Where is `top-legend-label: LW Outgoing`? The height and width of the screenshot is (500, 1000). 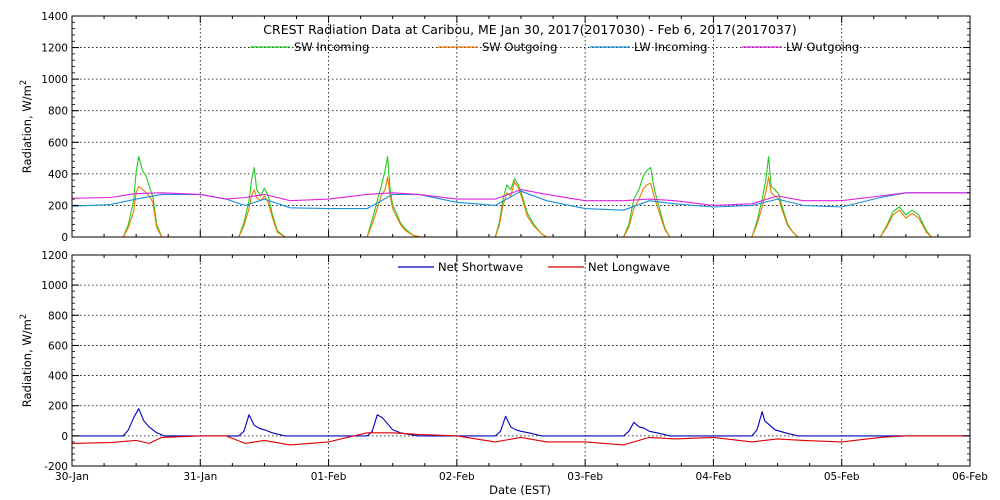
top-legend-label: LW Outgoing is located at coordinates (822, 47).